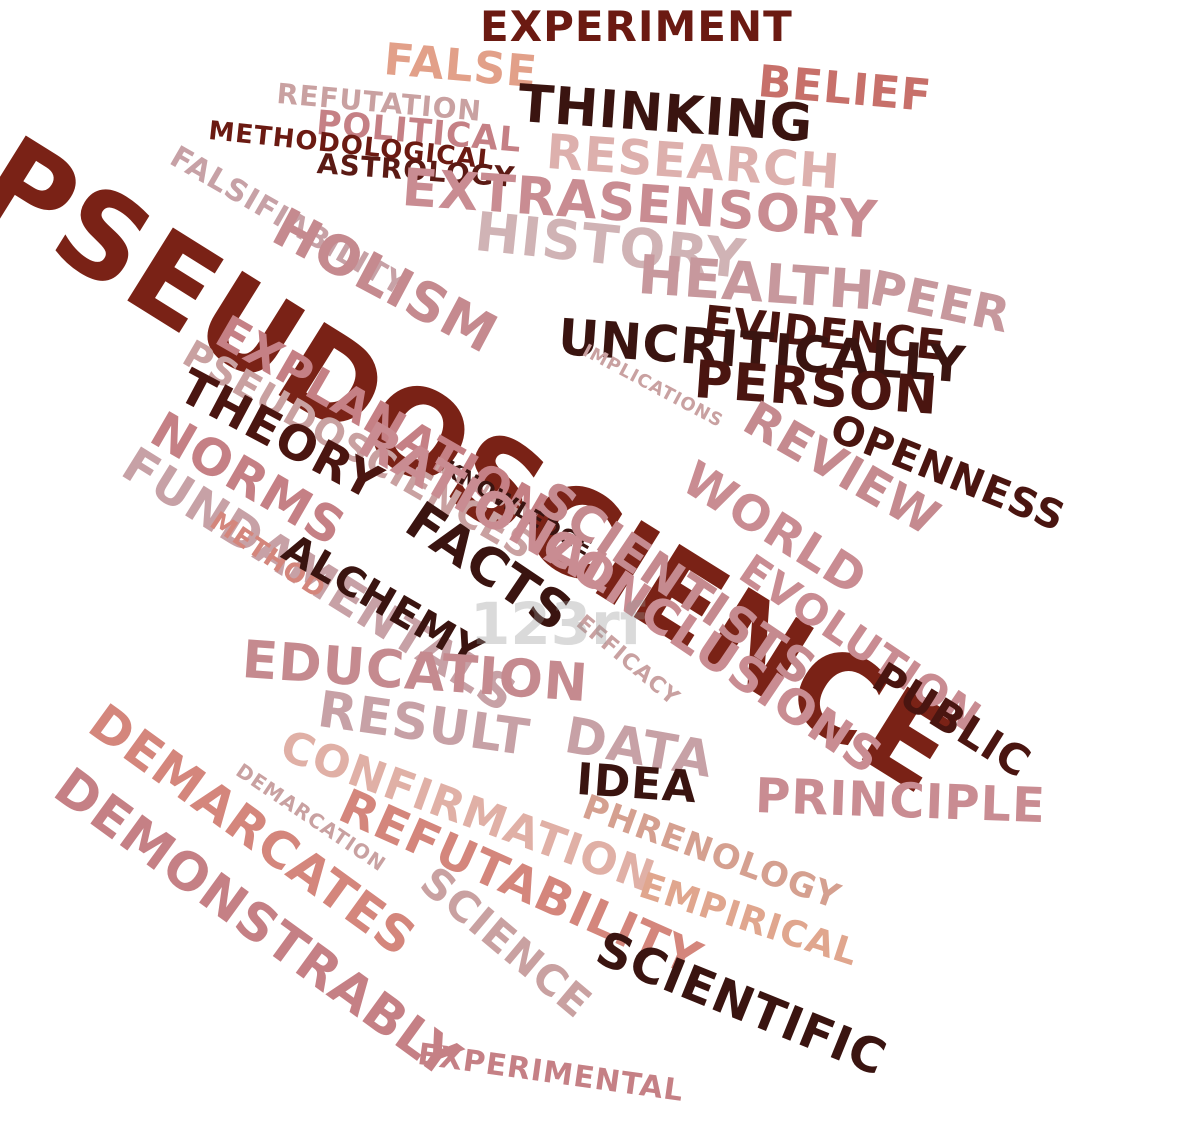  I want to click on word-experimental: EXPERIMENTAL, so click(551, 1073).